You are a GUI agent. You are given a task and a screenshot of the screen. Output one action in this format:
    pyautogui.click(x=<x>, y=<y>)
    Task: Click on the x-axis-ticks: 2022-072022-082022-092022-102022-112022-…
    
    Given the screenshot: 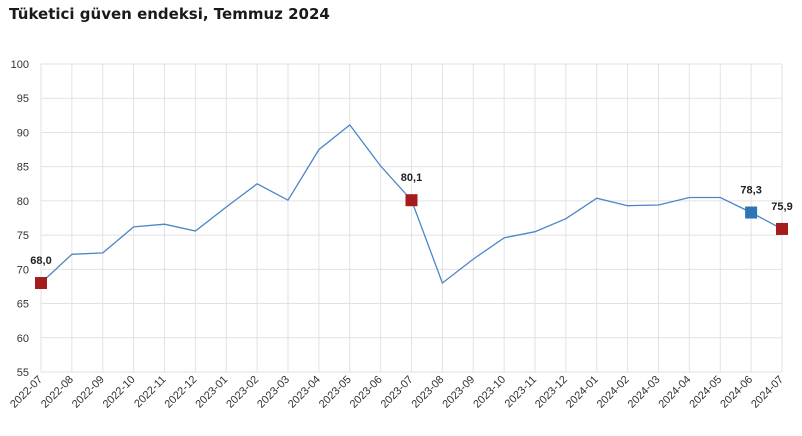 What is the action you would take?
    pyautogui.click(x=397, y=392)
    